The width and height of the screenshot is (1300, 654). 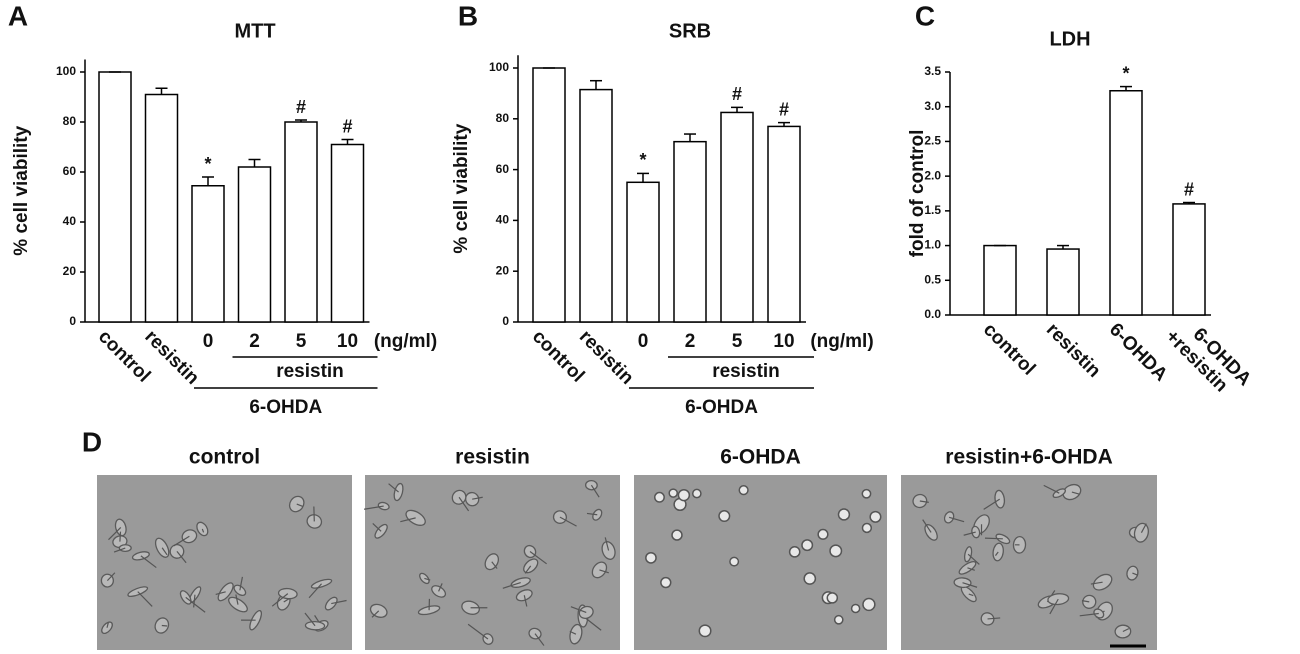 What do you see at coordinates (66, 71) in the screenshot?
I see `y-tick-label: 100` at bounding box center [66, 71].